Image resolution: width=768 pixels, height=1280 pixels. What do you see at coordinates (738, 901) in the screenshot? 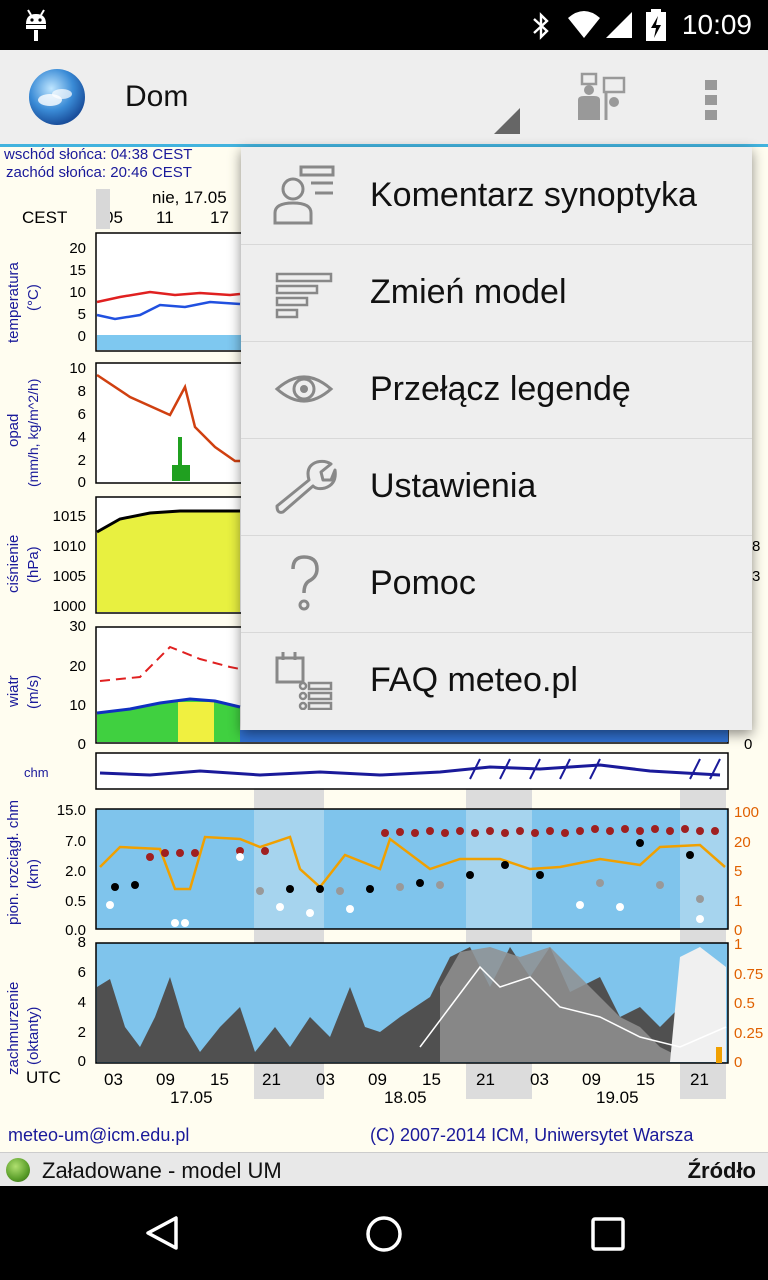
I see `right-tick: 1` at bounding box center [738, 901].